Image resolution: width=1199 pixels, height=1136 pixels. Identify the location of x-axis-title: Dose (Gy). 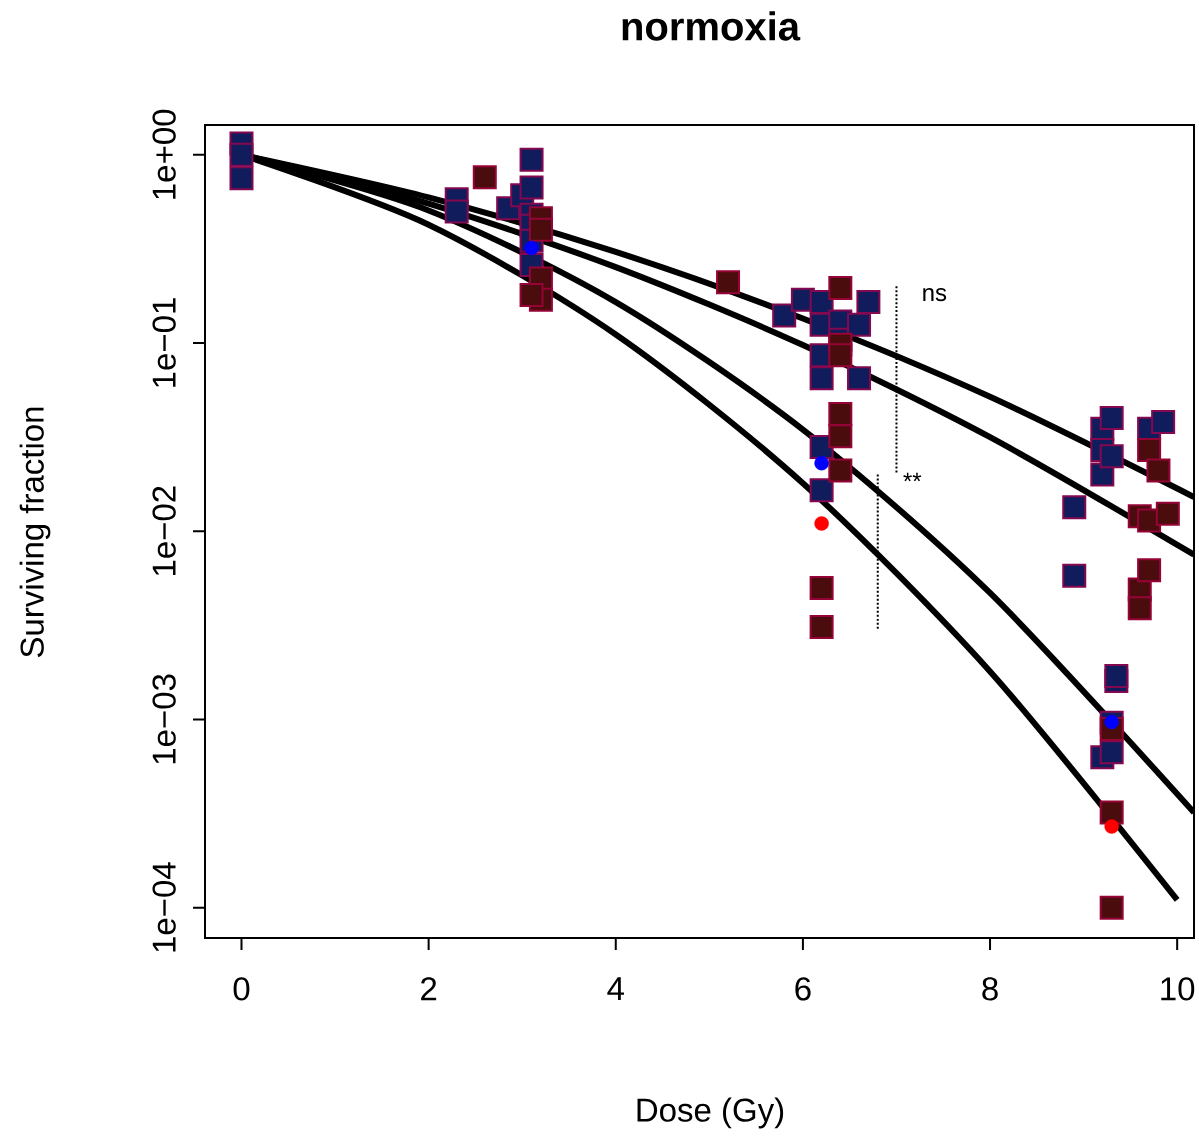
(710, 1113).